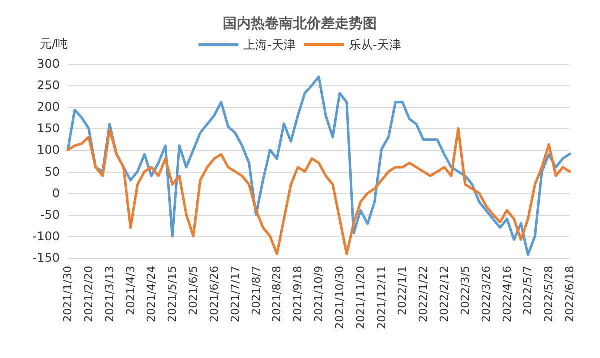 This screenshot has width=600, height=358. I want to click on x-tick-label: 2021/8/7, so click(256, 291).